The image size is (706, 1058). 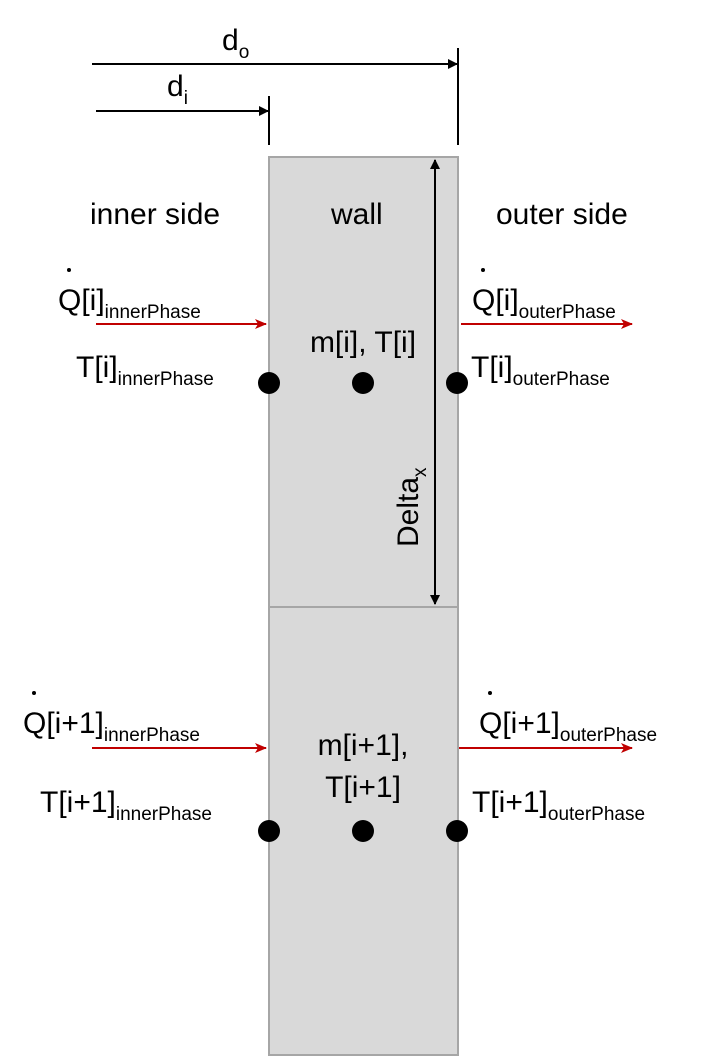 What do you see at coordinates (129, 303) in the screenshot?
I see `q-inner-label-i: Q[i]innerPhase` at bounding box center [129, 303].